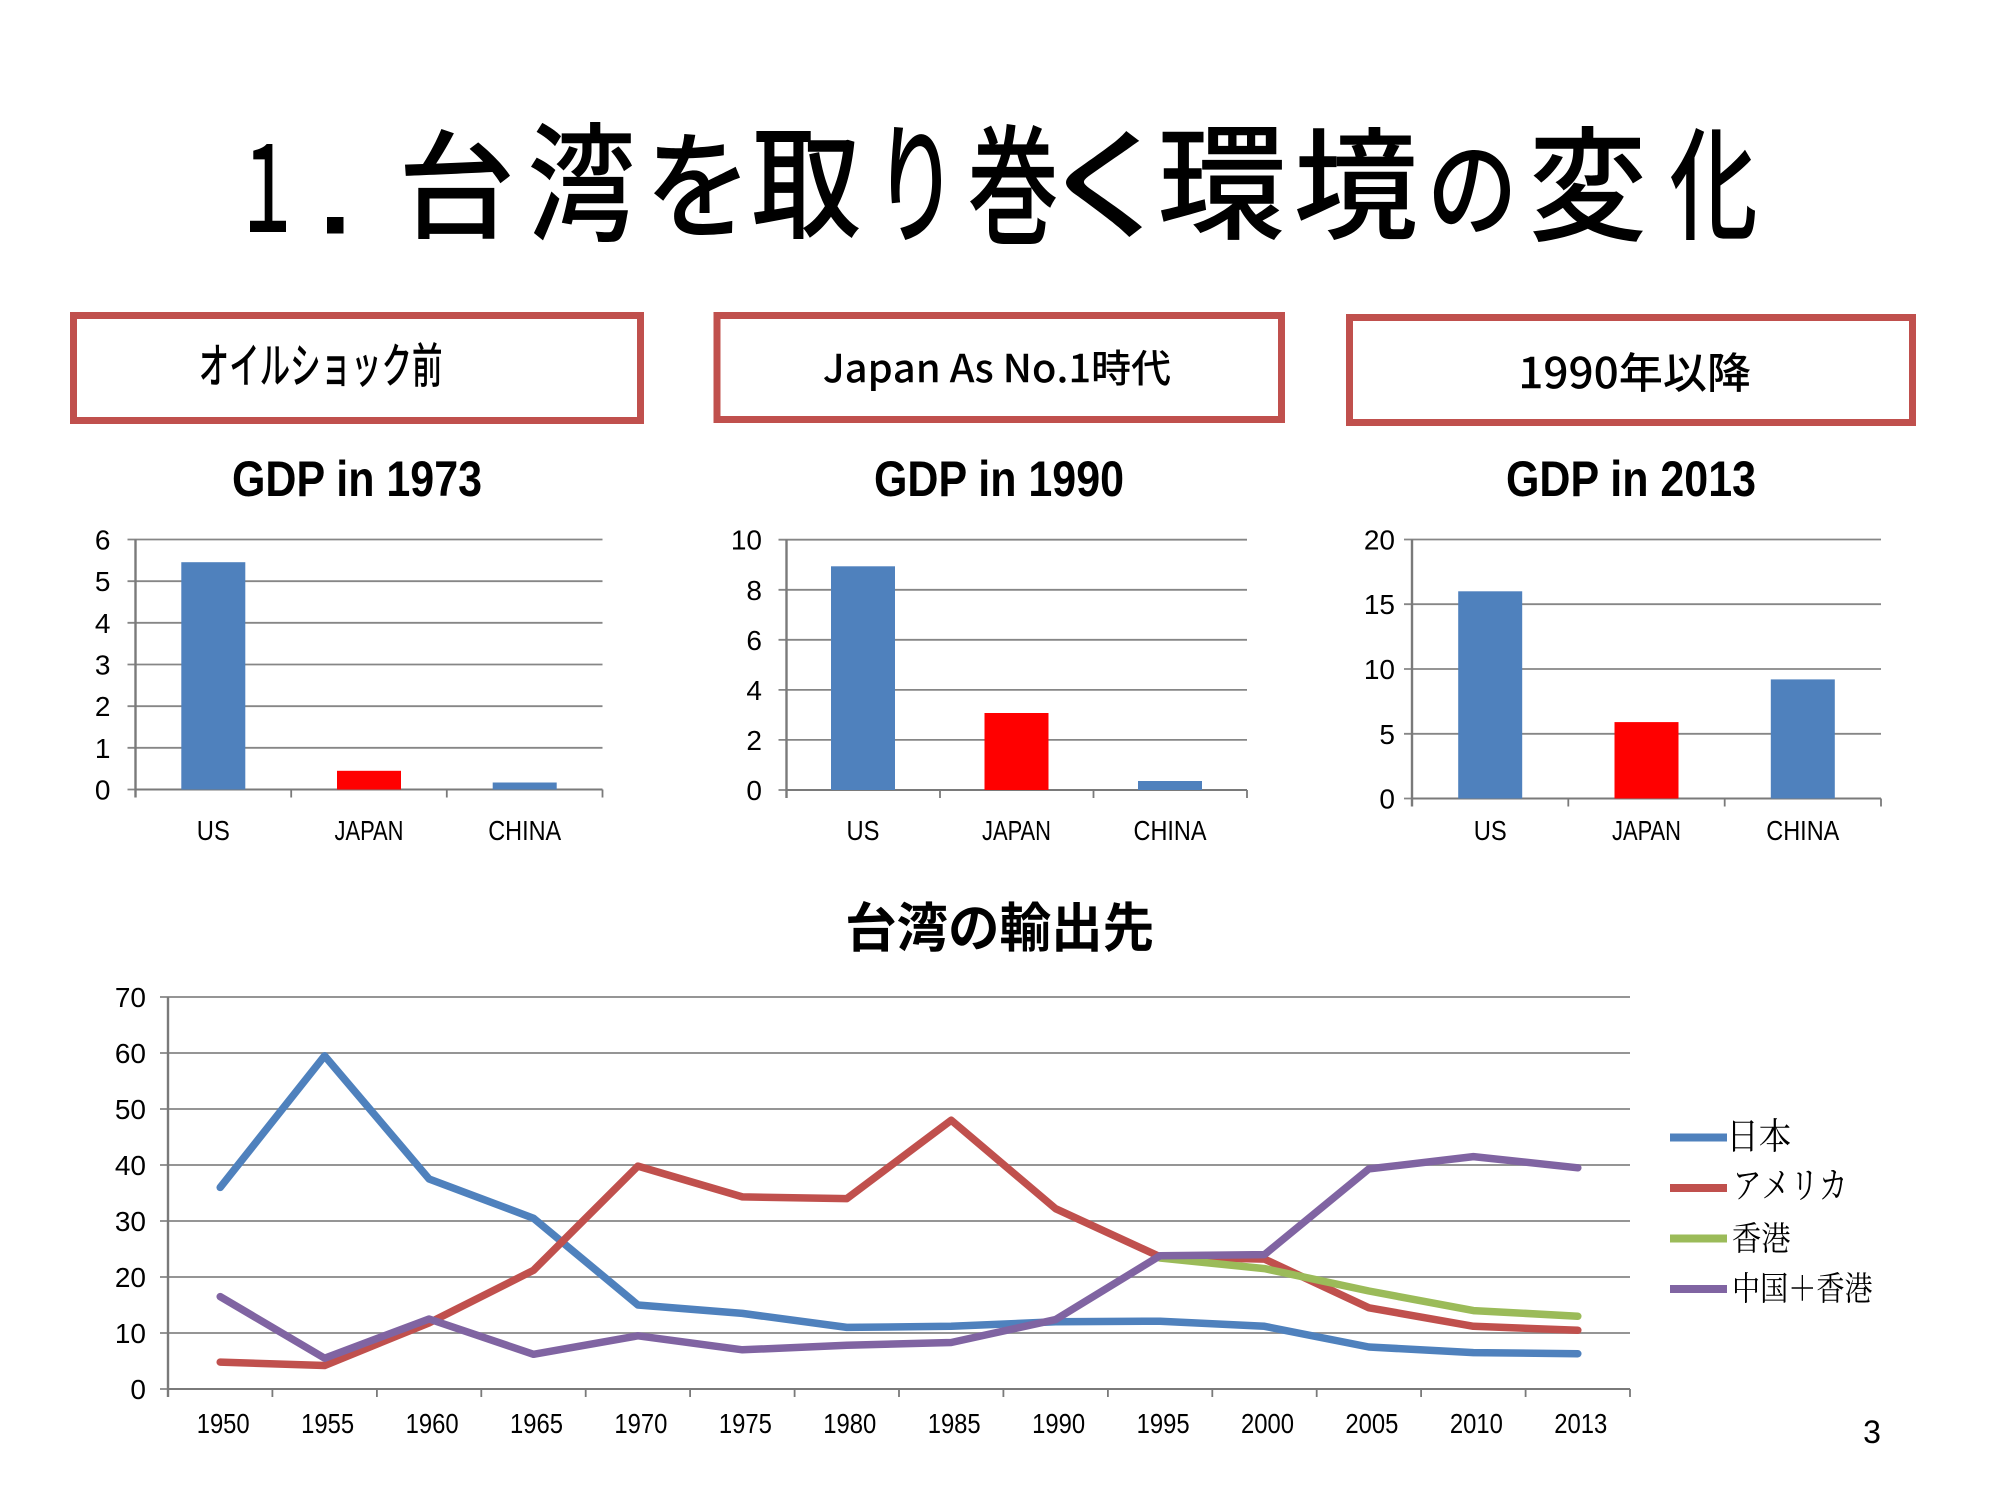 The height and width of the screenshot is (1500, 2000). I want to click on svg-text: 30, so click(130, 1221).